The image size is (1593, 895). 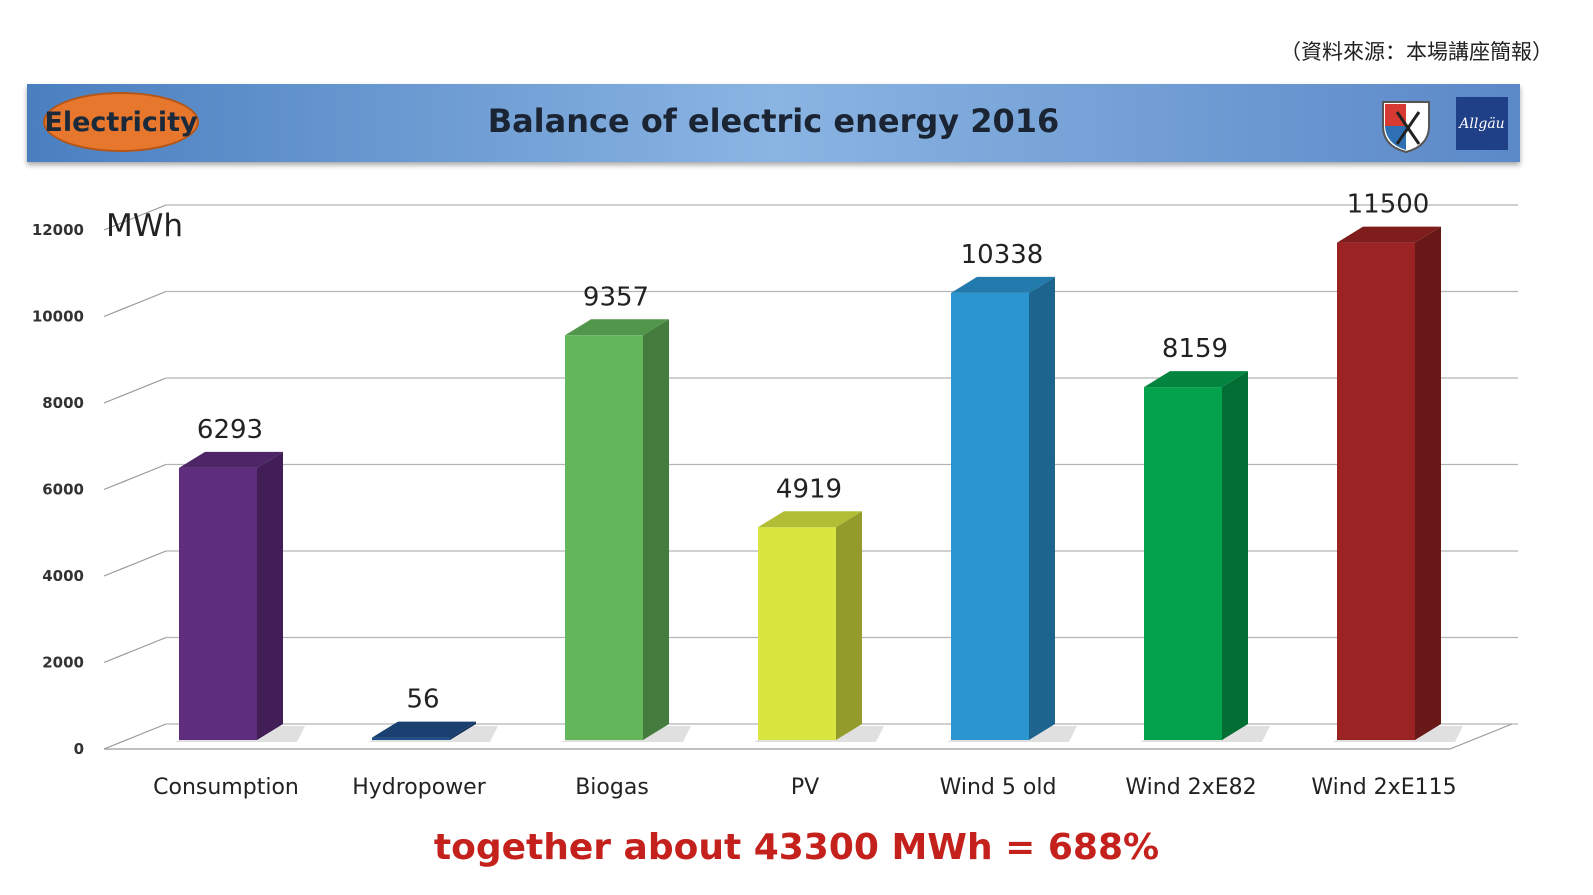 I want to click on source-note: （資料來源：本場講座簡報）, so click(x=1416, y=52).